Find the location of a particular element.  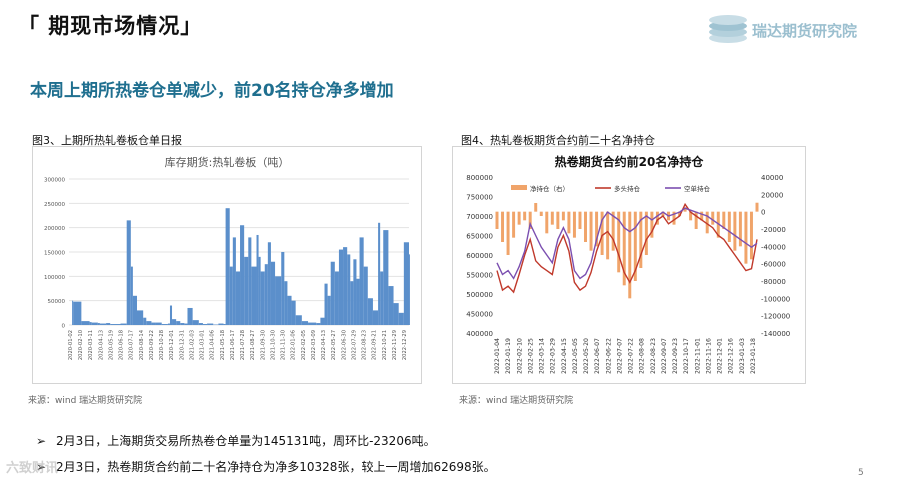

left-y-tick-label: 700000 is located at coordinates (479, 217).